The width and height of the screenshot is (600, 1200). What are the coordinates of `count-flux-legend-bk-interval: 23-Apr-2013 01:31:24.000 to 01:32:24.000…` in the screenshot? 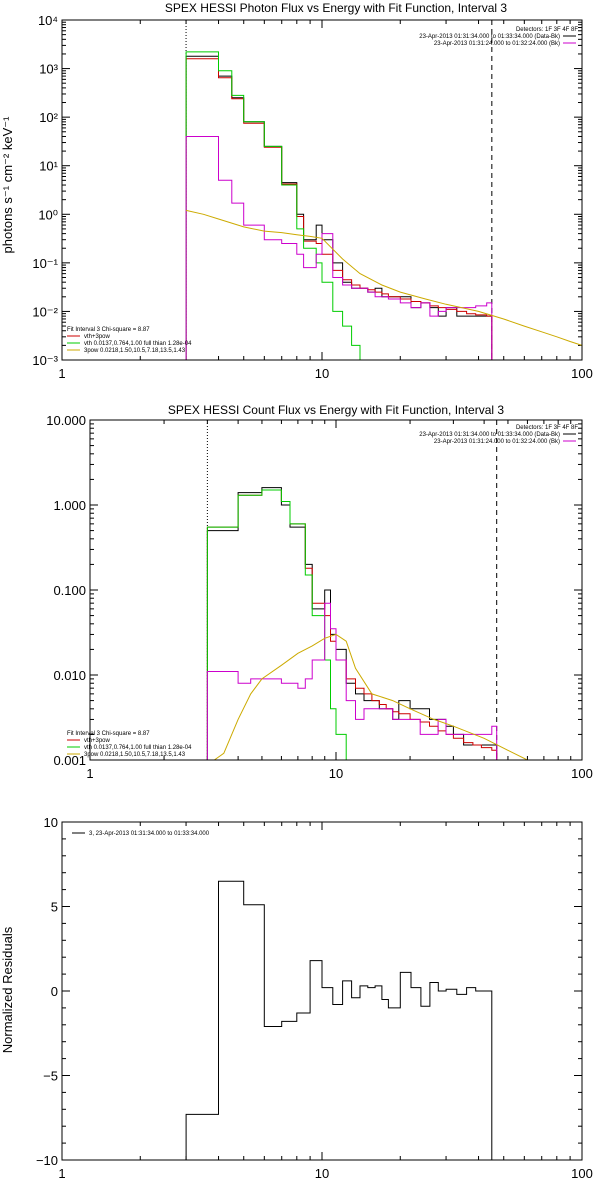 It's located at (497, 442).